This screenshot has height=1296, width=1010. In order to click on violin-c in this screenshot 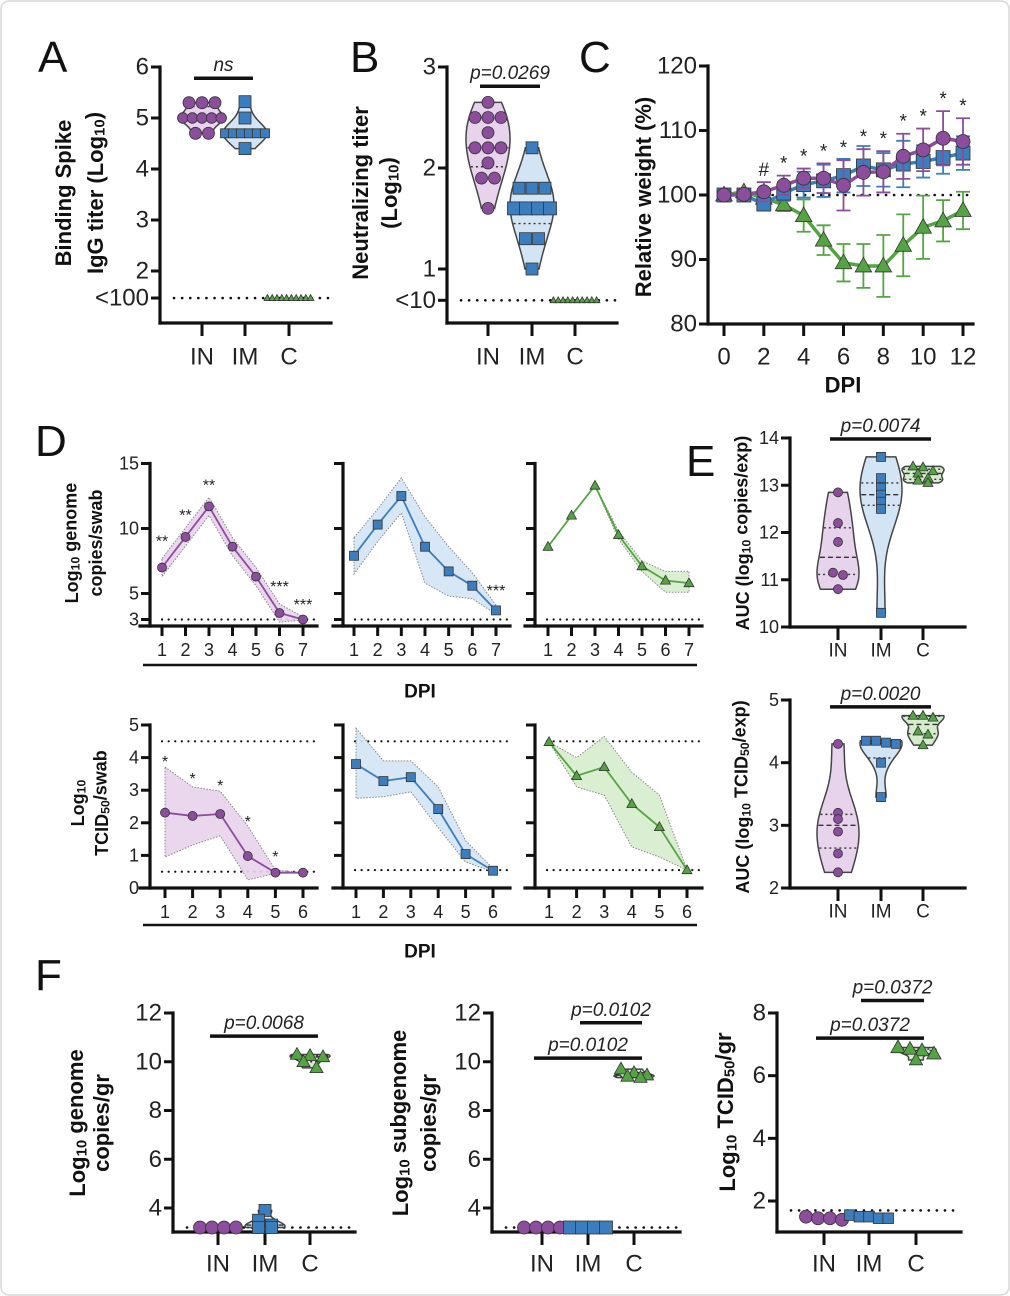, I will do `click(923, 730)`.